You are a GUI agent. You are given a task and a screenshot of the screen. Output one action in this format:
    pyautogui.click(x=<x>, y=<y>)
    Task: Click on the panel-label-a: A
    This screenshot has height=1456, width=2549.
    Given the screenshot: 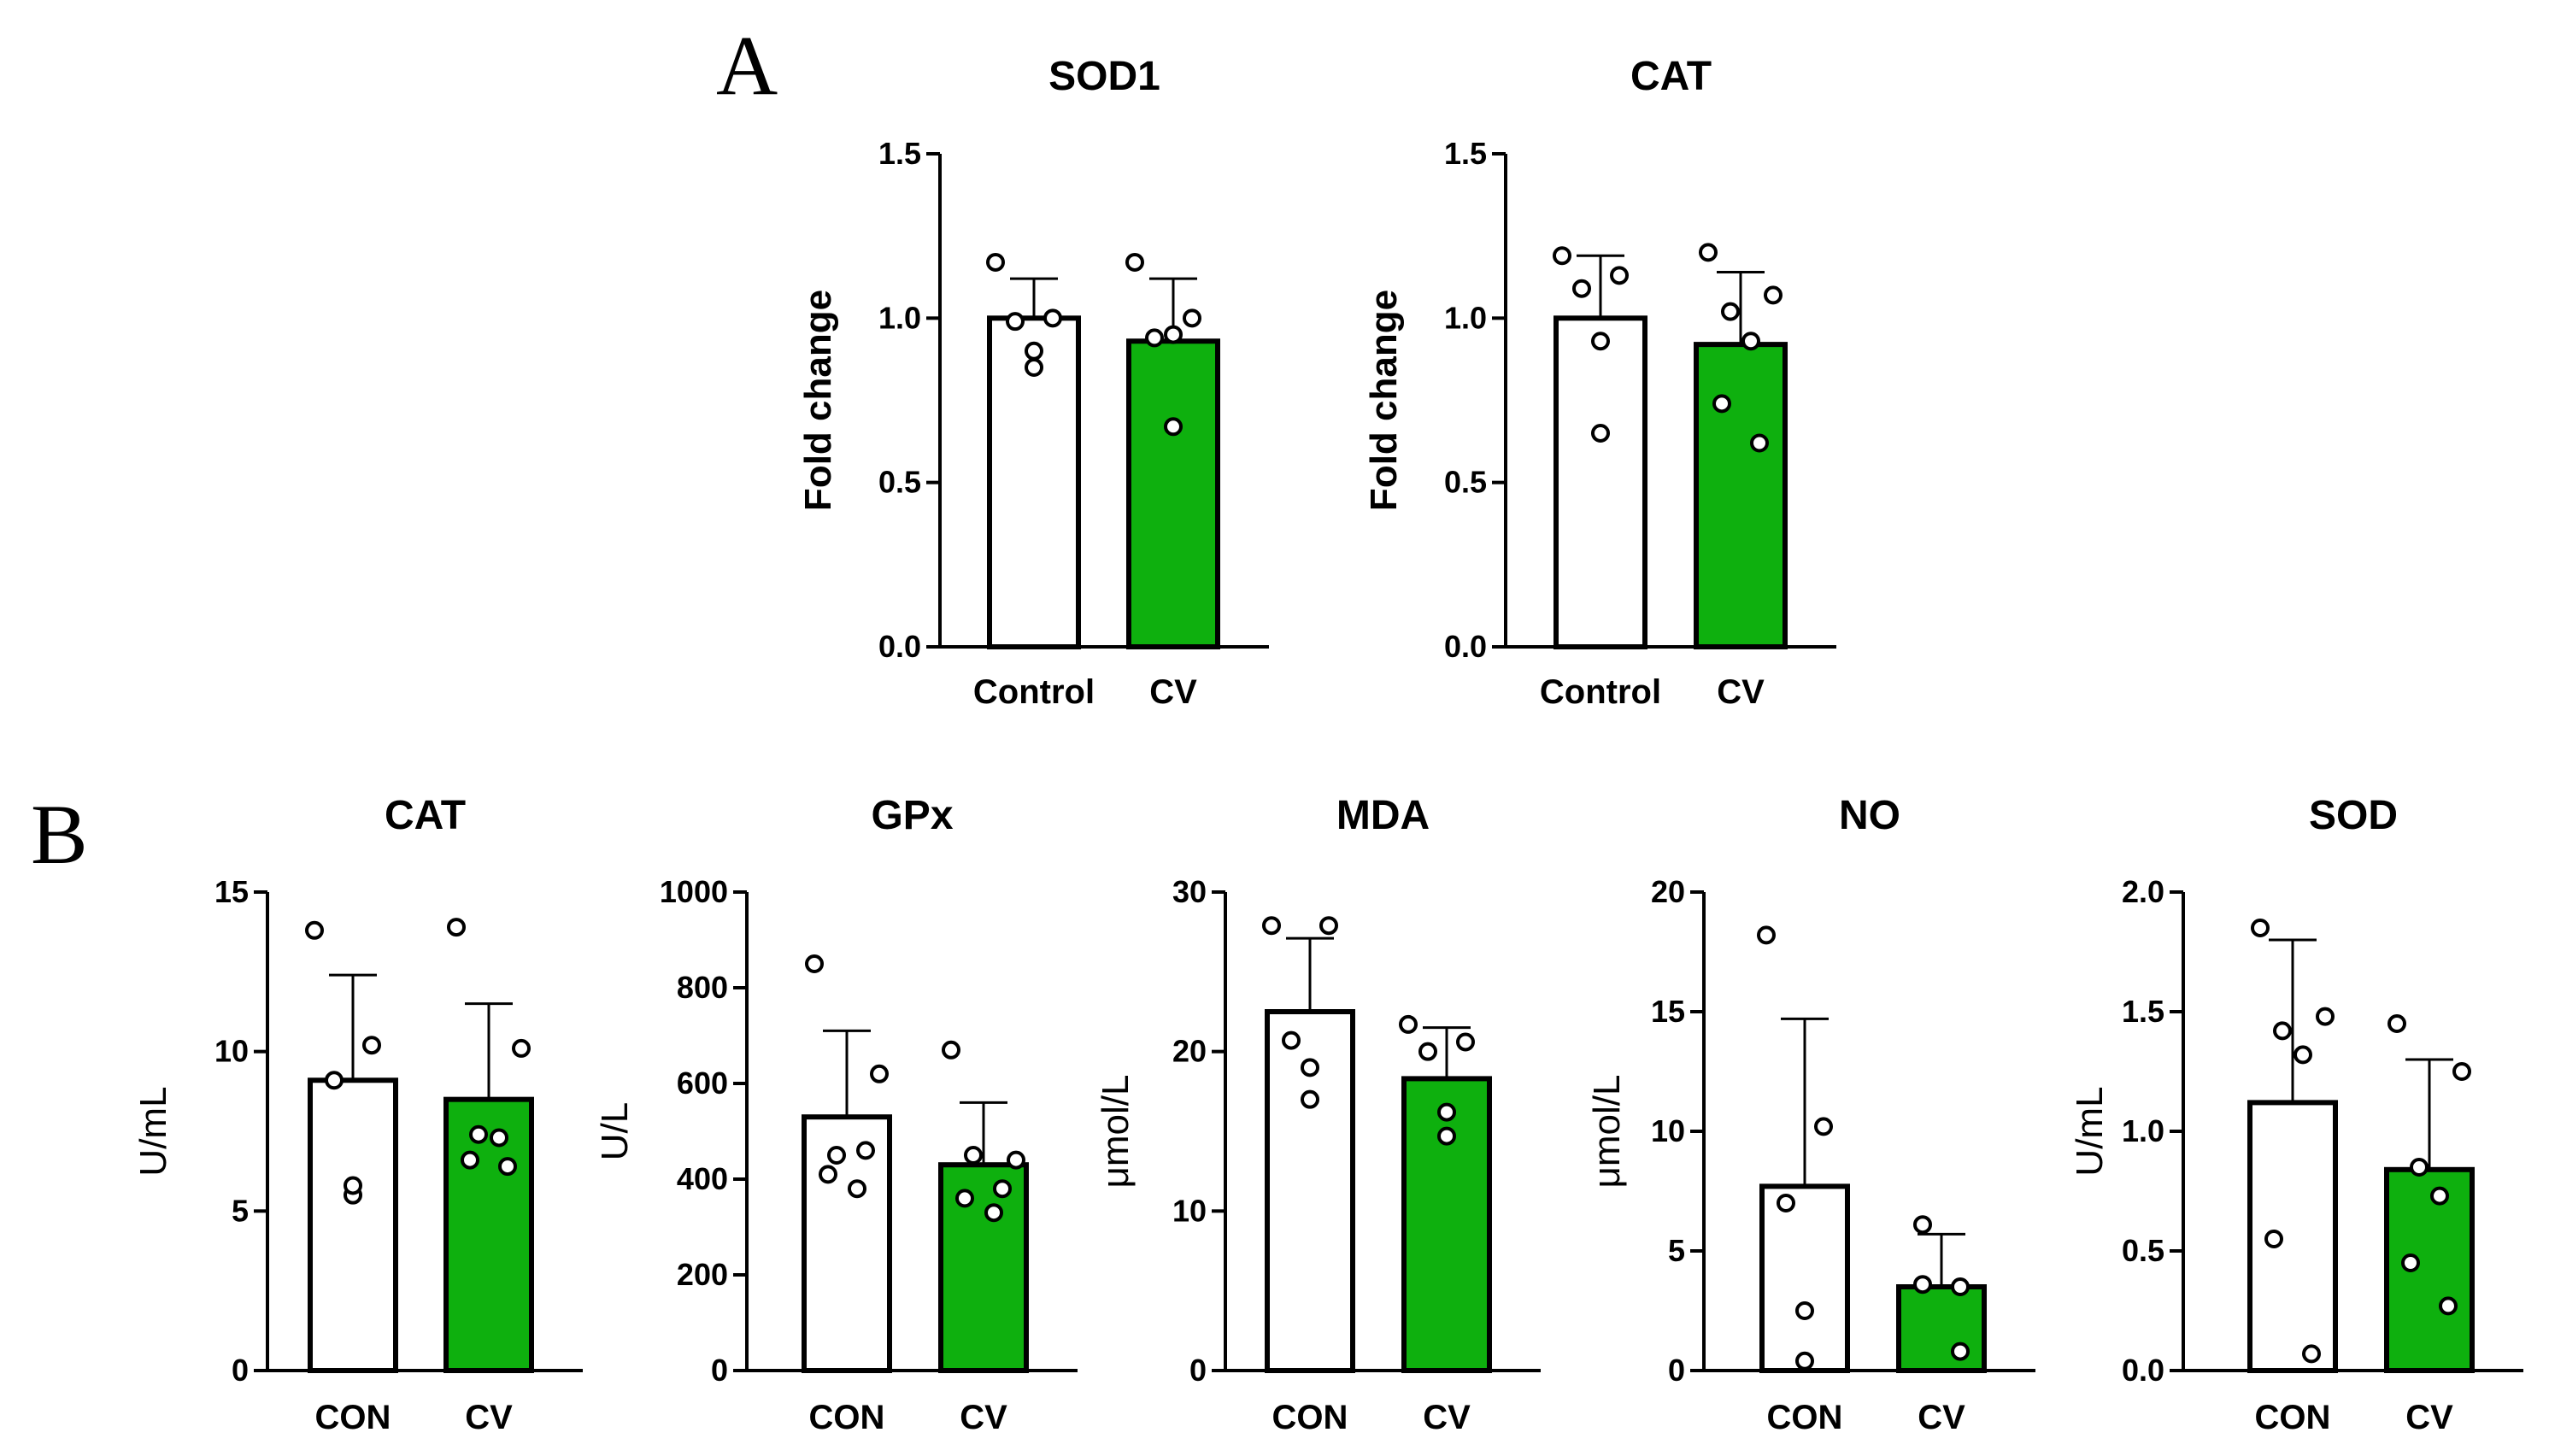 What is the action you would take?
    pyautogui.click(x=747, y=66)
    